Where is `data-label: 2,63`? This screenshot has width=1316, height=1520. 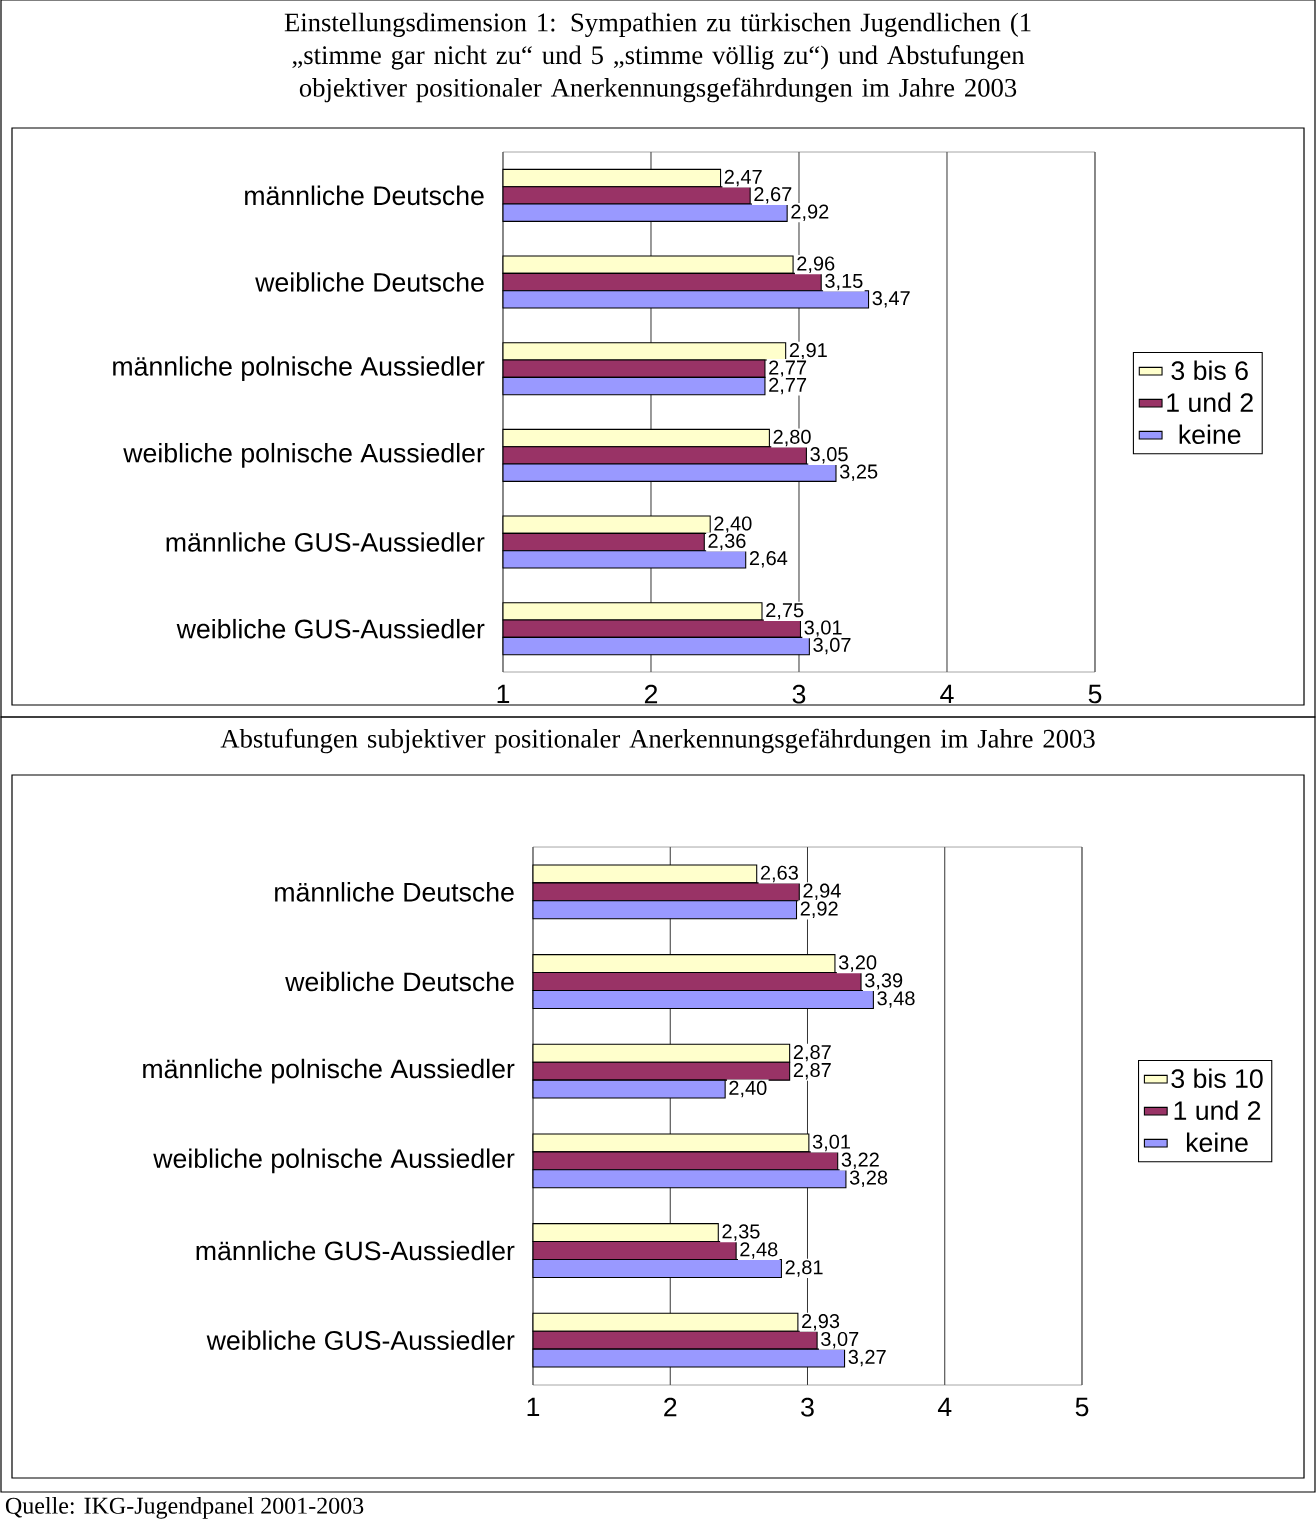
data-label: 2,63 is located at coordinates (779, 874).